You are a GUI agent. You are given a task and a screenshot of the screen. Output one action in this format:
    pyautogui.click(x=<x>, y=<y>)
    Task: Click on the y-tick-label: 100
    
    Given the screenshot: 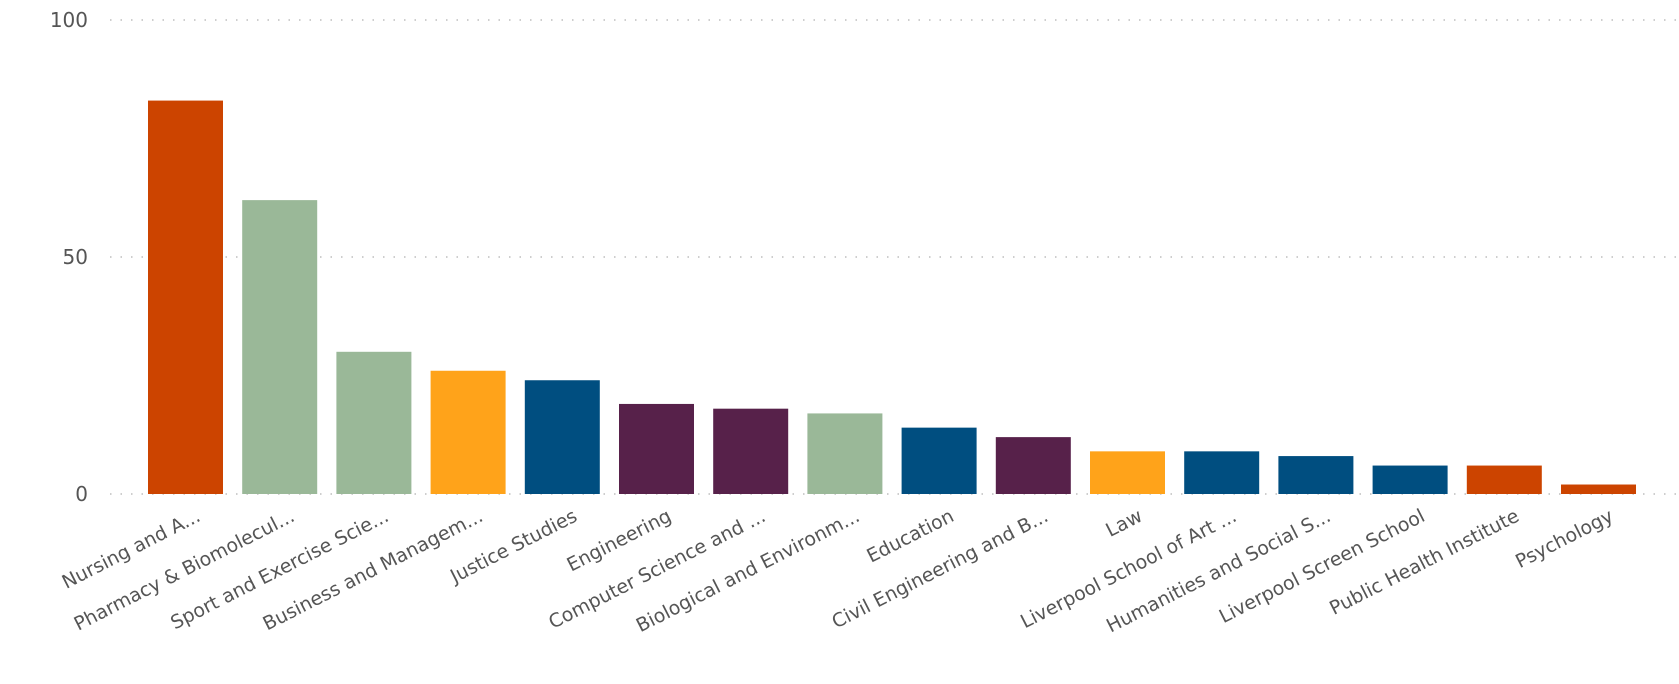 What is the action you would take?
    pyautogui.click(x=69, y=20)
    